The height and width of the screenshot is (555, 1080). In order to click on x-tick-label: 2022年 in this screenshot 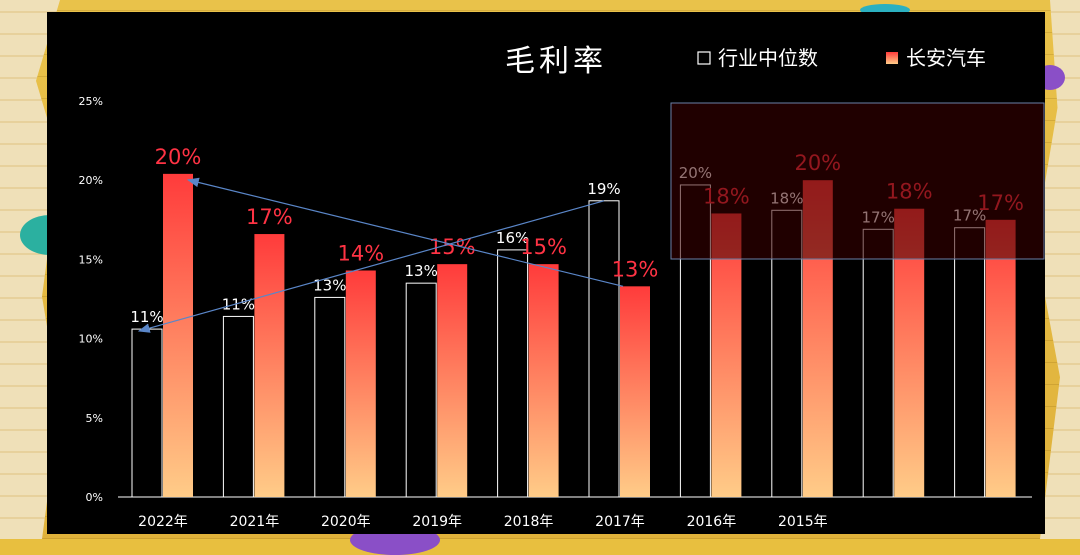, I will do `click(163, 522)`.